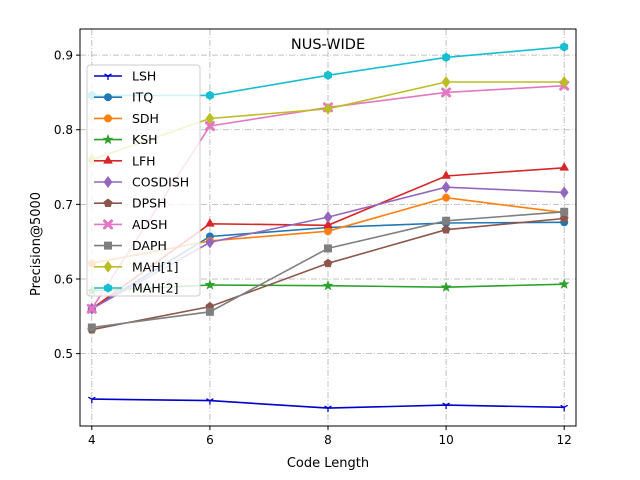 The width and height of the screenshot is (640, 480). What do you see at coordinates (144, 76) in the screenshot?
I see `legend-label: LSH` at bounding box center [144, 76].